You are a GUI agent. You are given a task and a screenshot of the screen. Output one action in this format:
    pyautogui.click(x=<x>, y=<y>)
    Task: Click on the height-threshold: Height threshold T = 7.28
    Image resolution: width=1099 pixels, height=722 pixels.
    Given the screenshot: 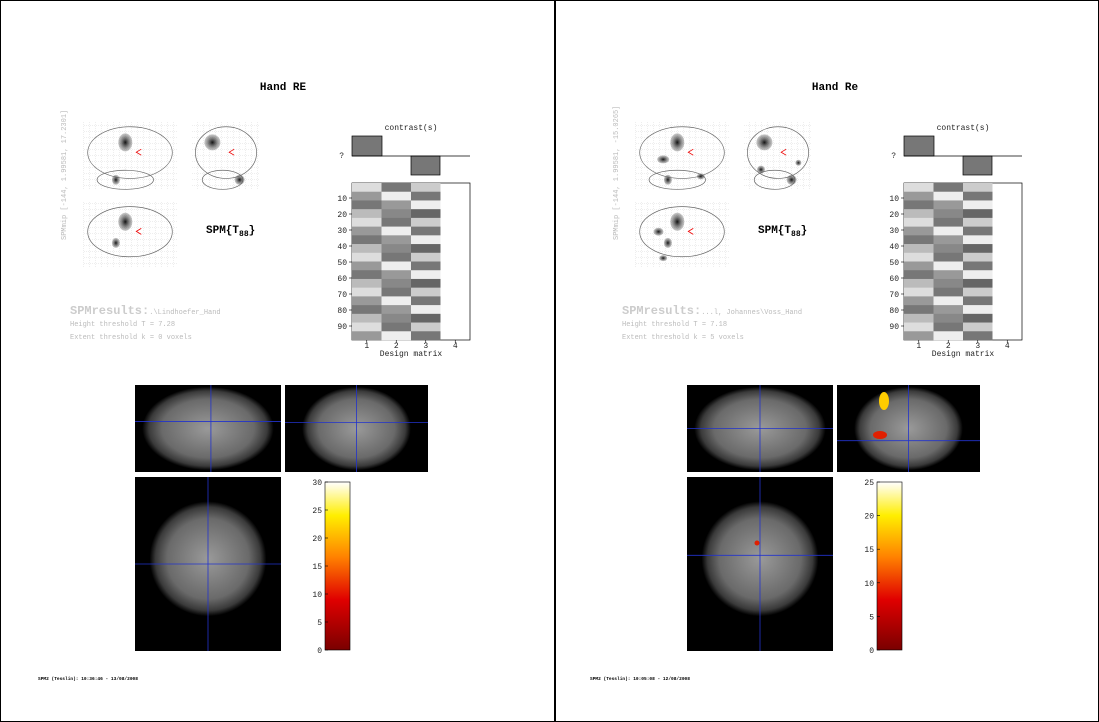 What is the action you would take?
    pyautogui.click(x=122, y=325)
    